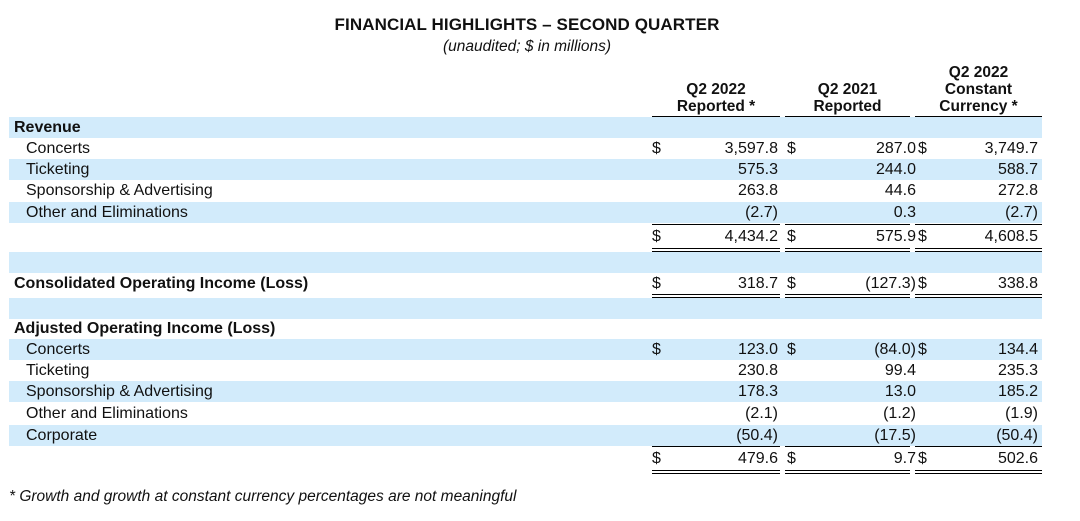 This screenshot has height=521, width=1080. Describe the element at coordinates (761, 413) in the screenshot. I see `value-q2-2022: (2.1)` at that location.